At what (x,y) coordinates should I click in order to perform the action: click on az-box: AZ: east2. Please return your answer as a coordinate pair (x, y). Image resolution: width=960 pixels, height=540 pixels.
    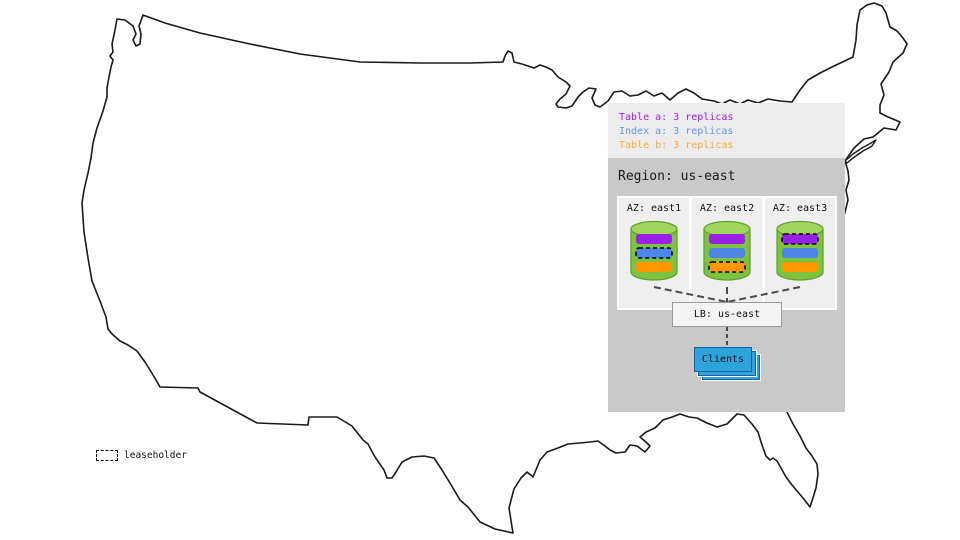
    Looking at the image, I should click on (727, 253).